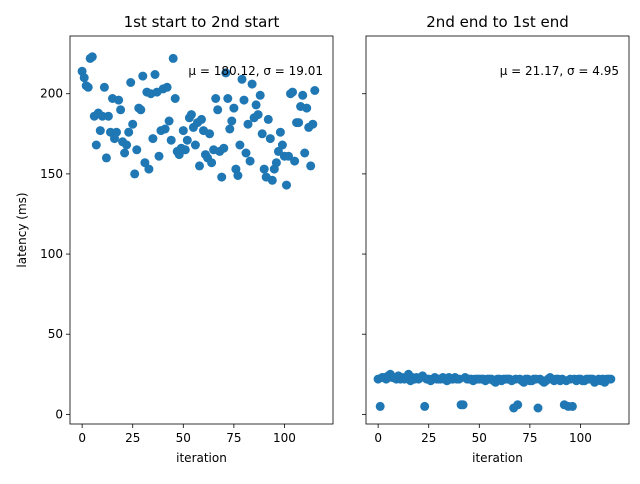  Describe the element at coordinates (202, 22) in the screenshot. I see `chart-title: 1st start to 2nd start` at that location.